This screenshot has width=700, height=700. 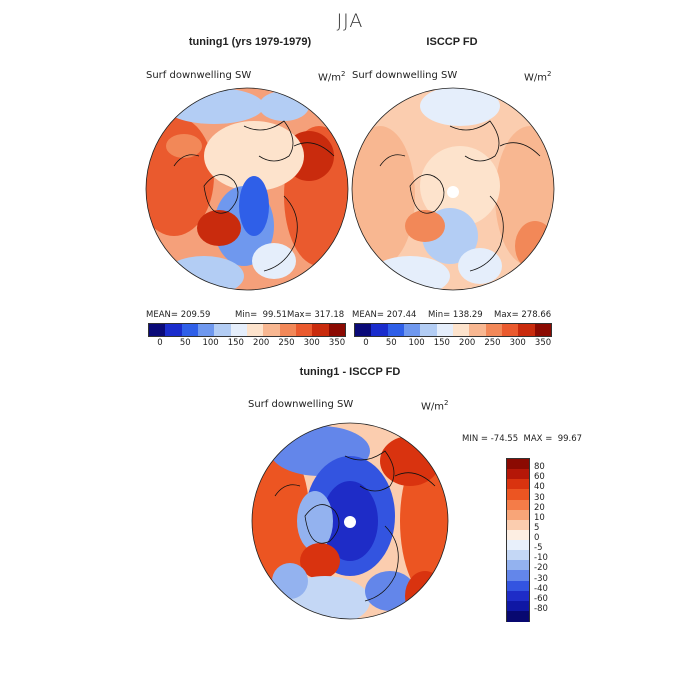 I want to click on panel-2-title: ISCCP FD, so click(x=452, y=42).